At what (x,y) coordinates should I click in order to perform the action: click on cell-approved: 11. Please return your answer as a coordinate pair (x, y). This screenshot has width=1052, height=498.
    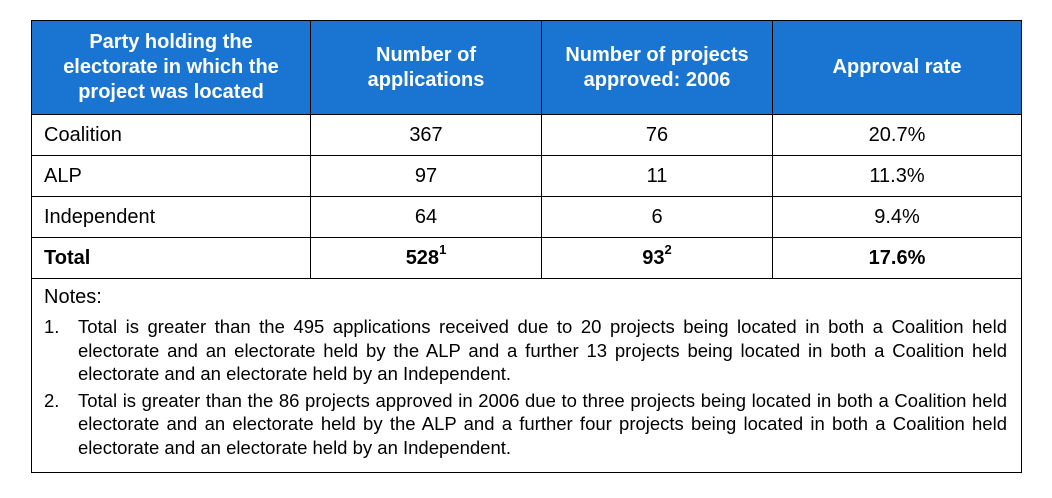
    Looking at the image, I should click on (657, 176).